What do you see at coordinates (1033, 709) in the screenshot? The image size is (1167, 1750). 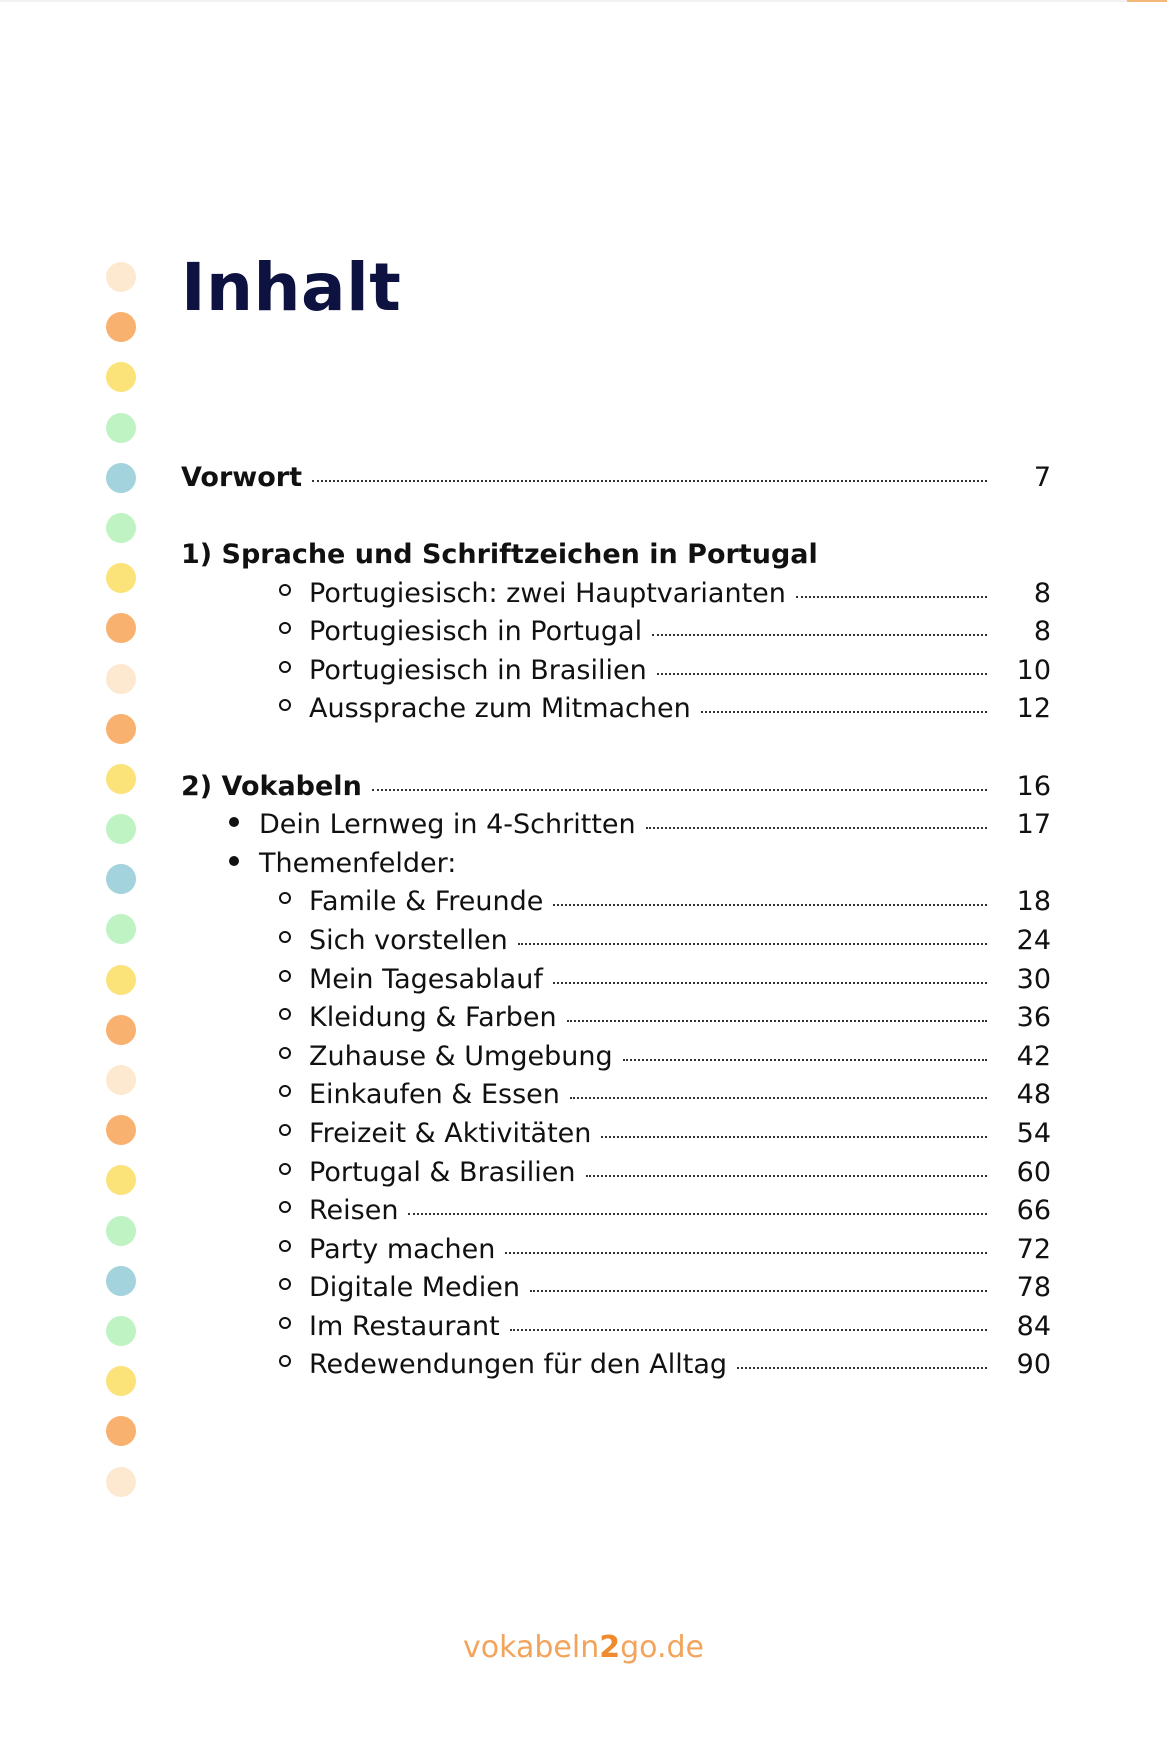 I see `toc-page-number: 12` at bounding box center [1033, 709].